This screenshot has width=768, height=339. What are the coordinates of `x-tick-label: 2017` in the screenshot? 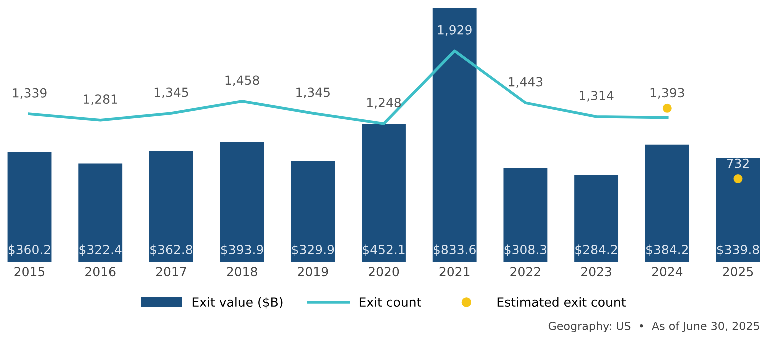 It's located at (171, 272).